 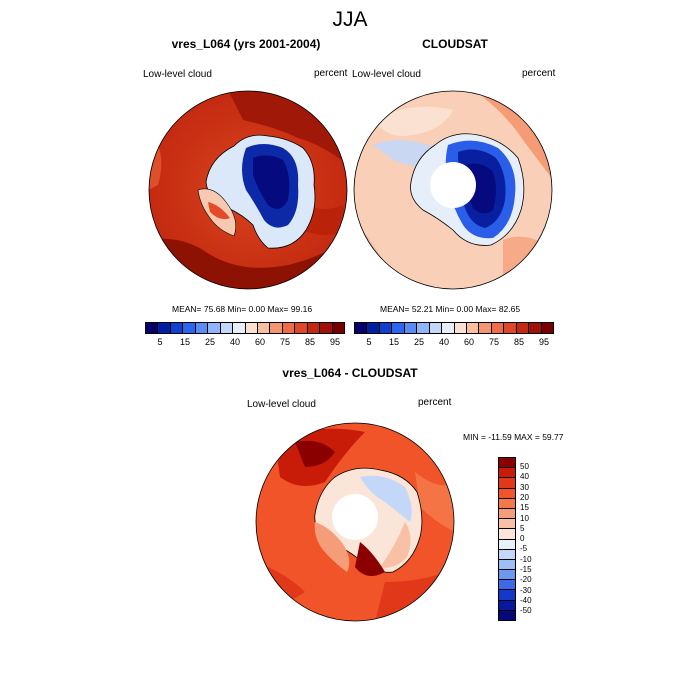 I want to click on colorbar-2-tick: 40, so click(x=443, y=342).